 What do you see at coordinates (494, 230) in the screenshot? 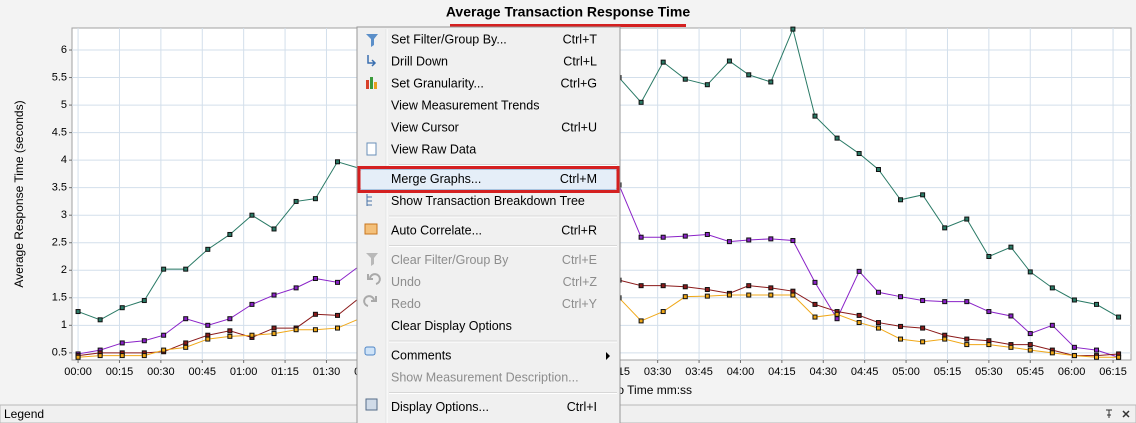
I see `menu-item: Auto Correlate... Ctrl+R` at bounding box center [494, 230].